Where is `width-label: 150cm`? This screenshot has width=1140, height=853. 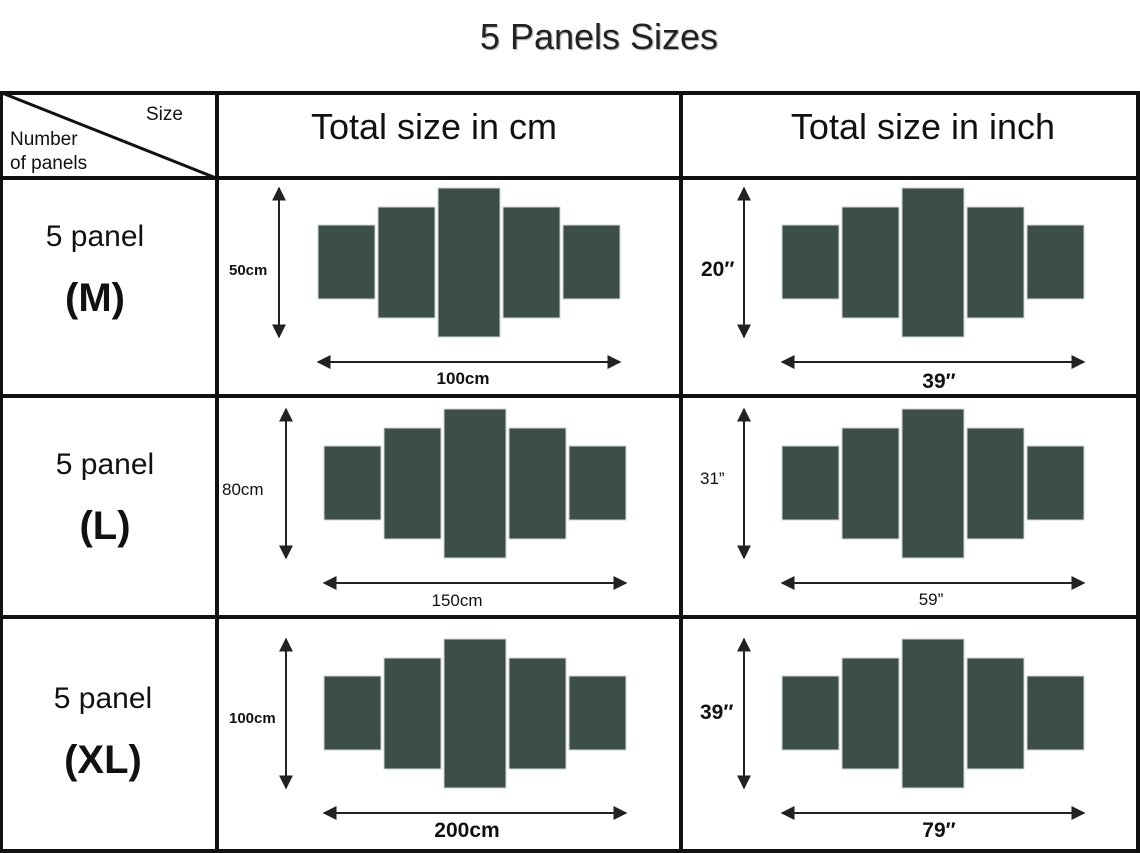 width-label: 150cm is located at coordinates (456, 600).